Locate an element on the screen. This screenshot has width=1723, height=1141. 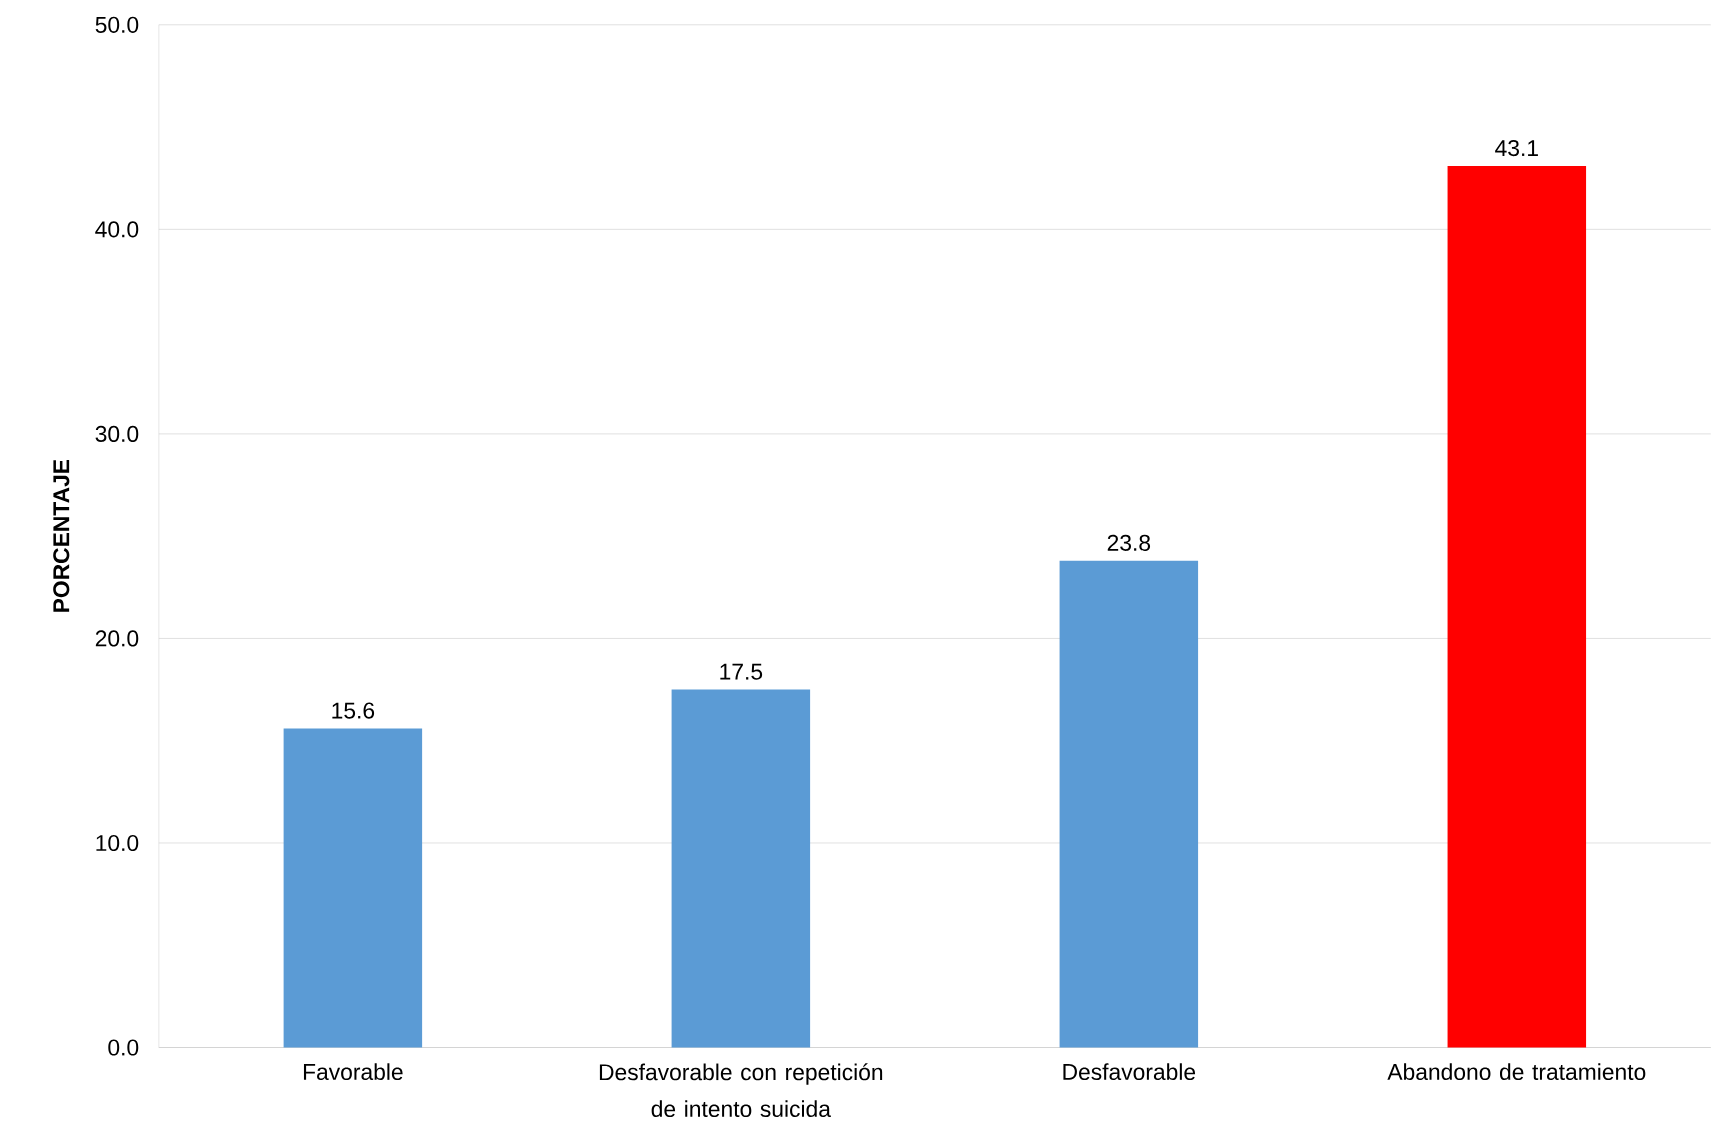
y-tick-label: 0.0 is located at coordinates (123, 1047).